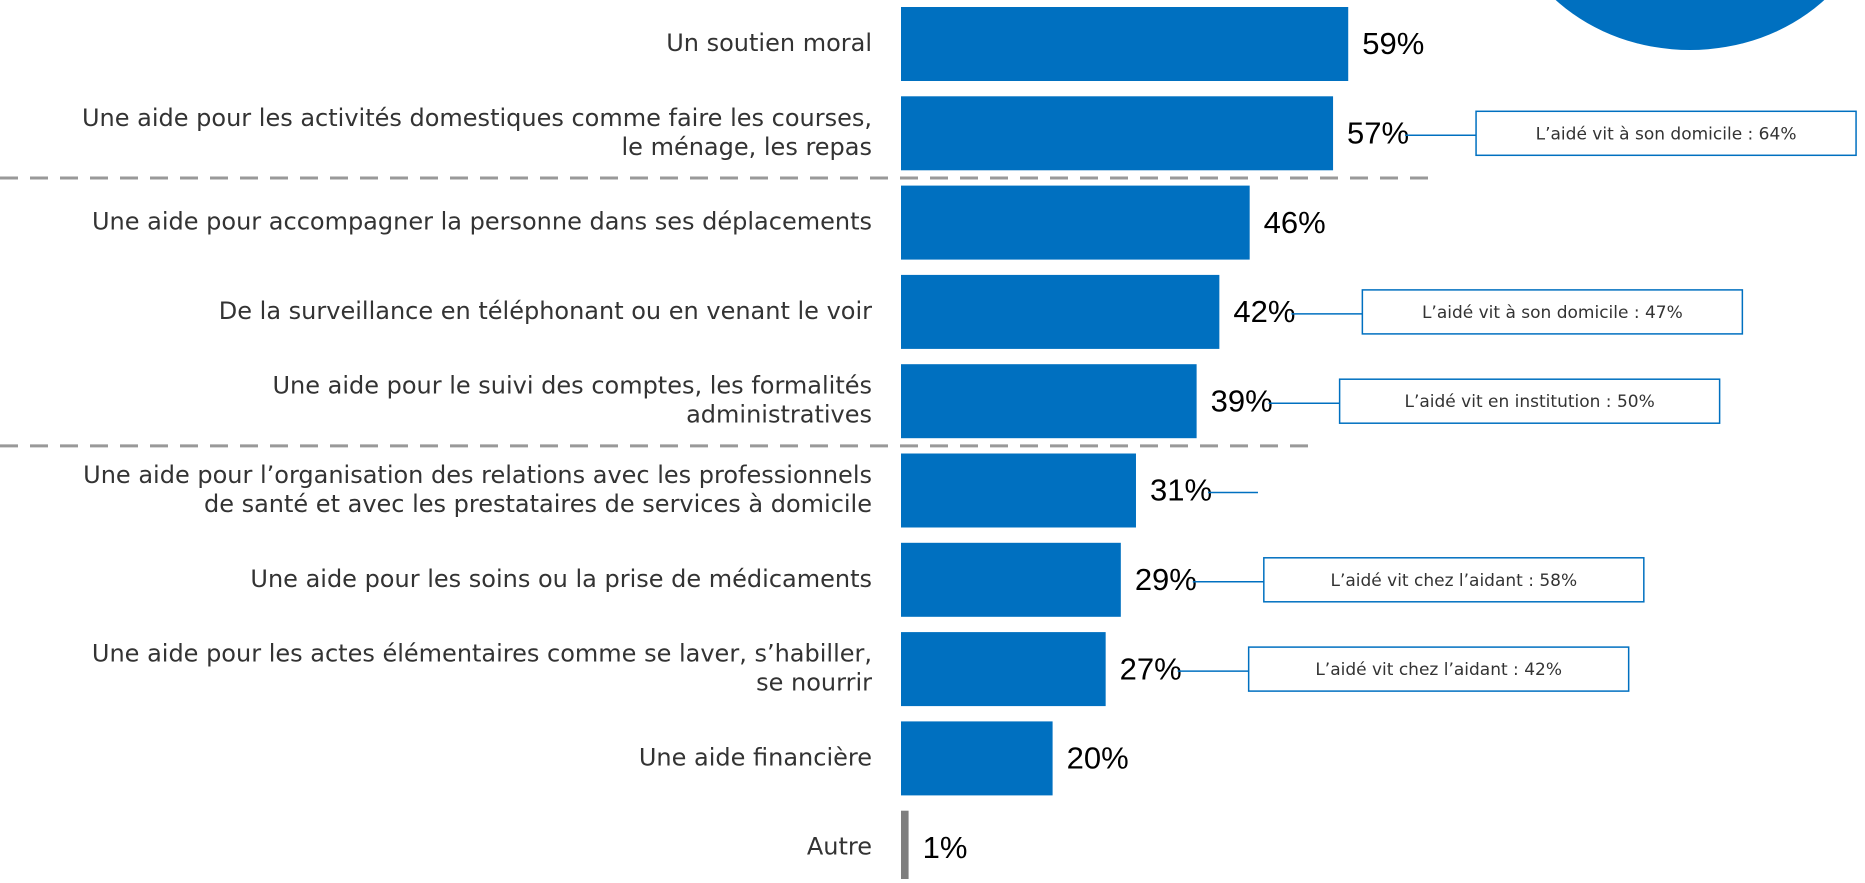 This screenshot has width=1865, height=883. I want to click on value-label: 29%, so click(1166, 579).